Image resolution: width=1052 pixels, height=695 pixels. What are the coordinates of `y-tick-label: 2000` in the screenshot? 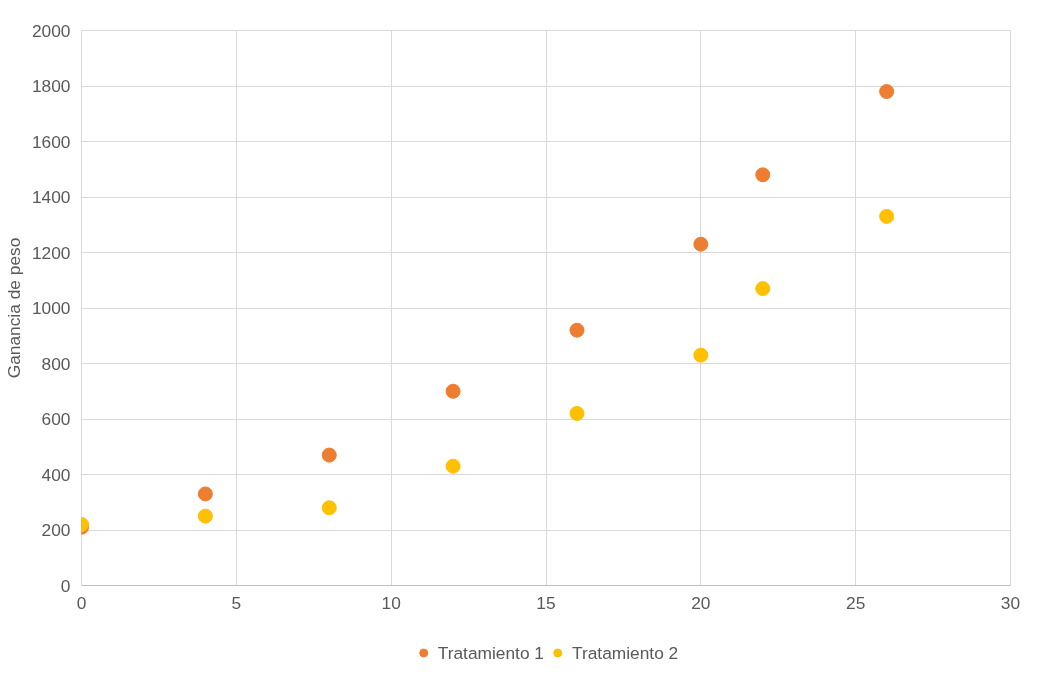 It's located at (51, 30).